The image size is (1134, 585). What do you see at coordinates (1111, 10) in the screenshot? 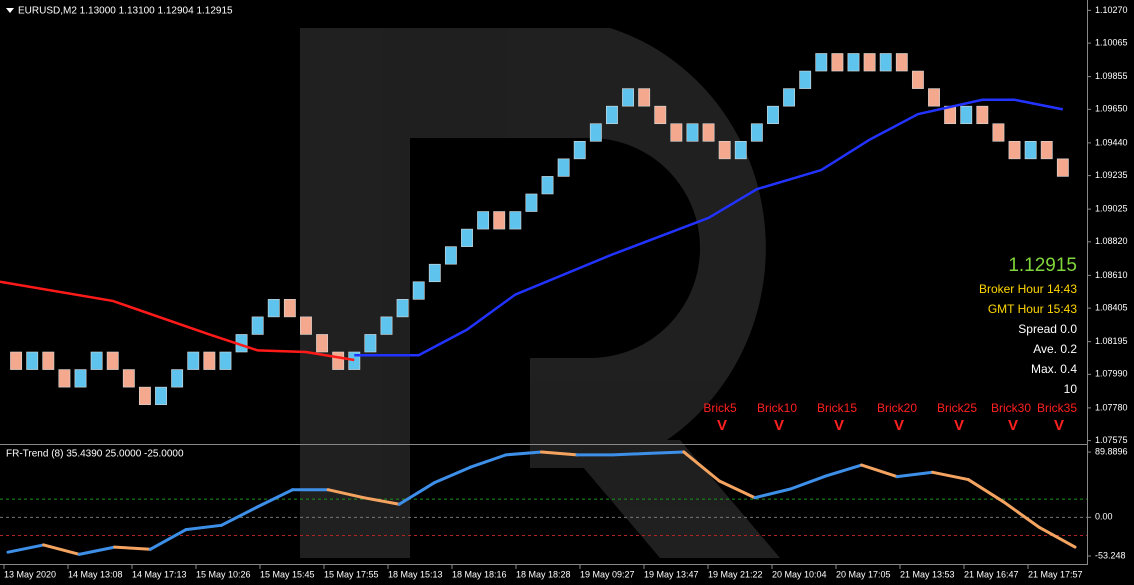
I see `y-tick-label: 1.10270` at bounding box center [1111, 10].